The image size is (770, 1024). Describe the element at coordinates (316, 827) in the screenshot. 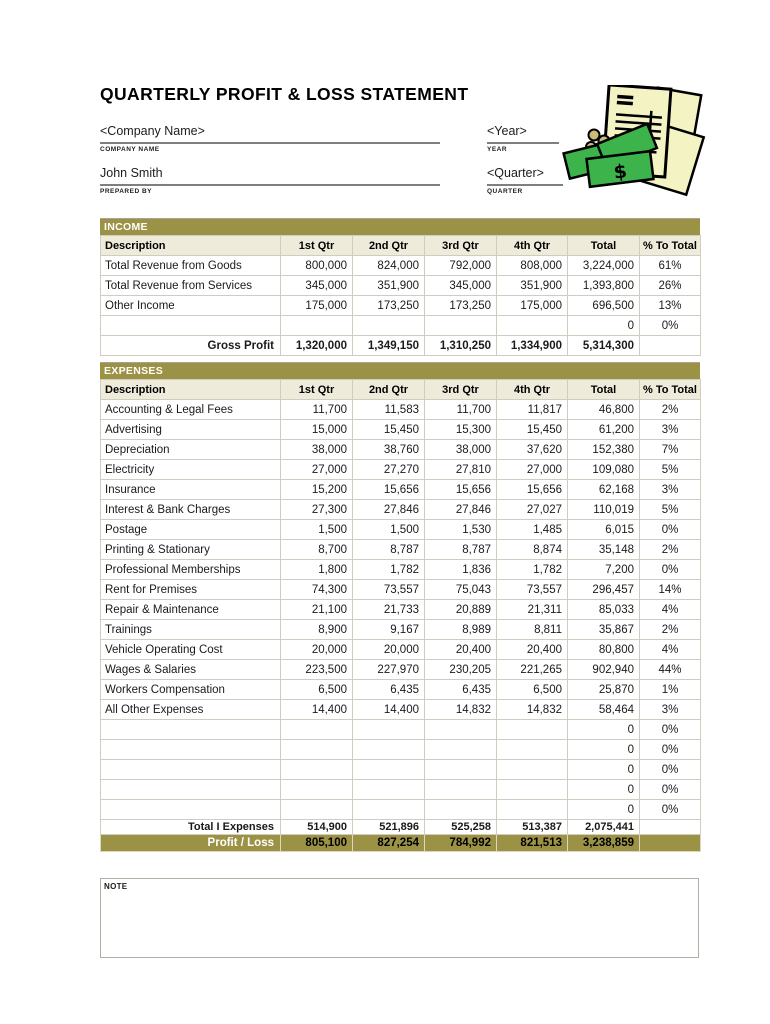

I see `cell-q1: 514,900` at that location.